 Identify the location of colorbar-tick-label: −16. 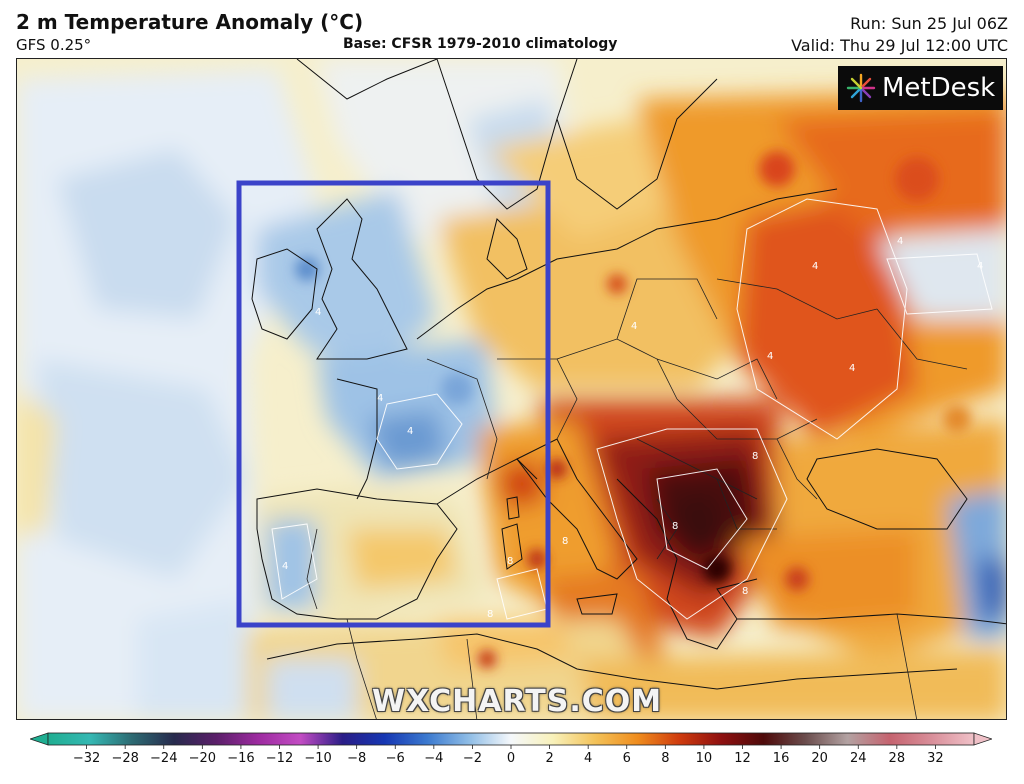
(241, 758).